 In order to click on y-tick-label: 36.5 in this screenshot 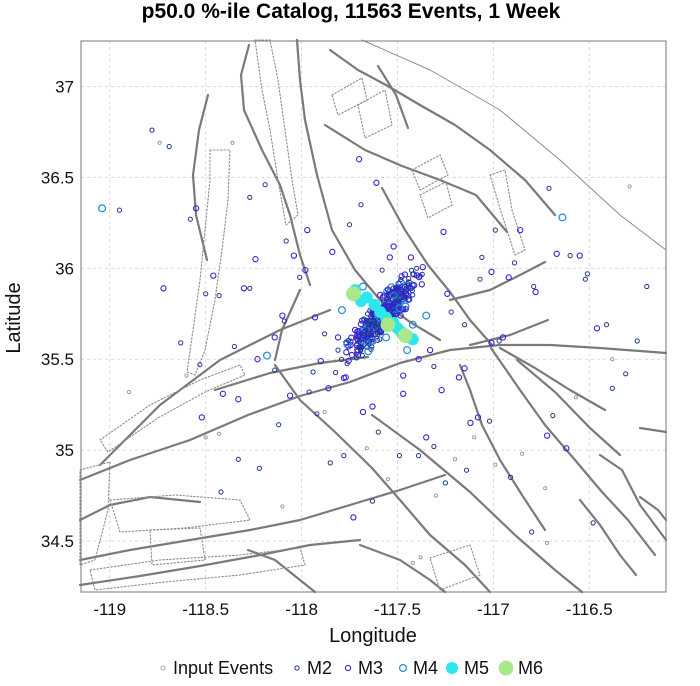, I will do `click(57, 177)`.